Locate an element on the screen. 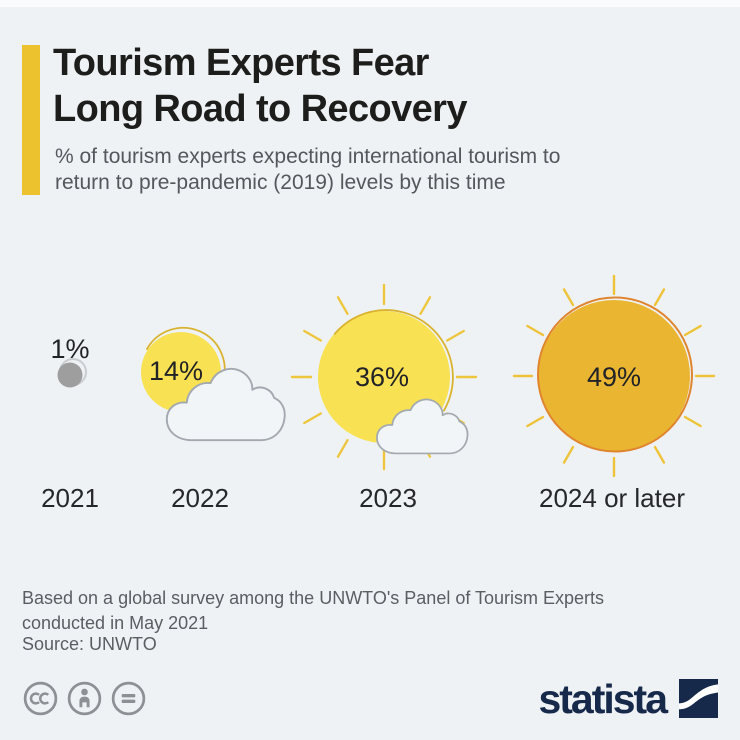 The image size is (740, 740). gray-dot-icon is located at coordinates (72, 373).